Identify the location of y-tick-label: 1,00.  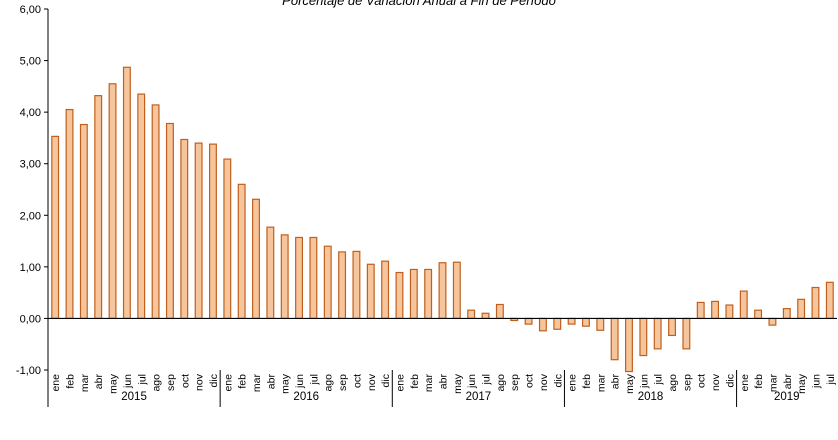
(30, 268).